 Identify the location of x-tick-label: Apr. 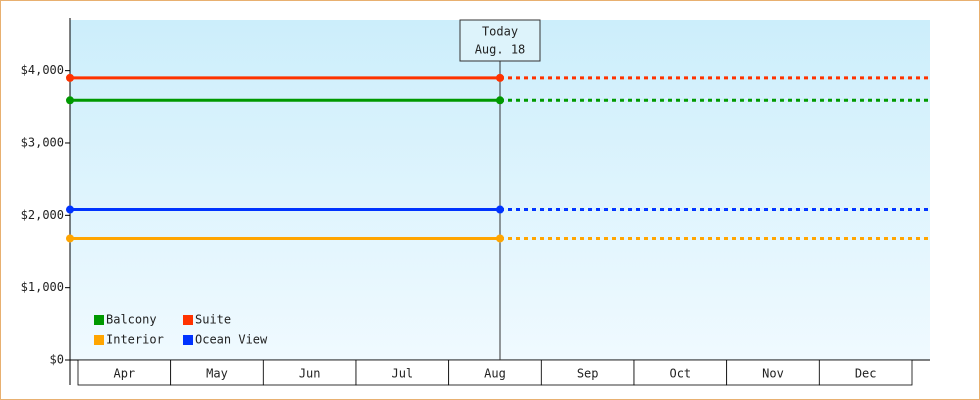
(124, 374).